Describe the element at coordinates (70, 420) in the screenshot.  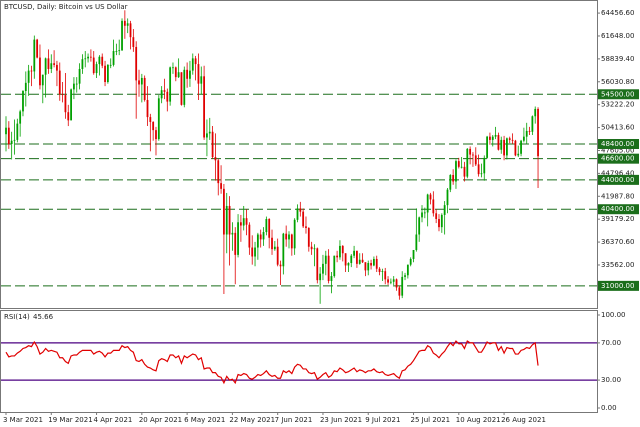
I see `x-tick-label: 19 Mar 2021` at that location.